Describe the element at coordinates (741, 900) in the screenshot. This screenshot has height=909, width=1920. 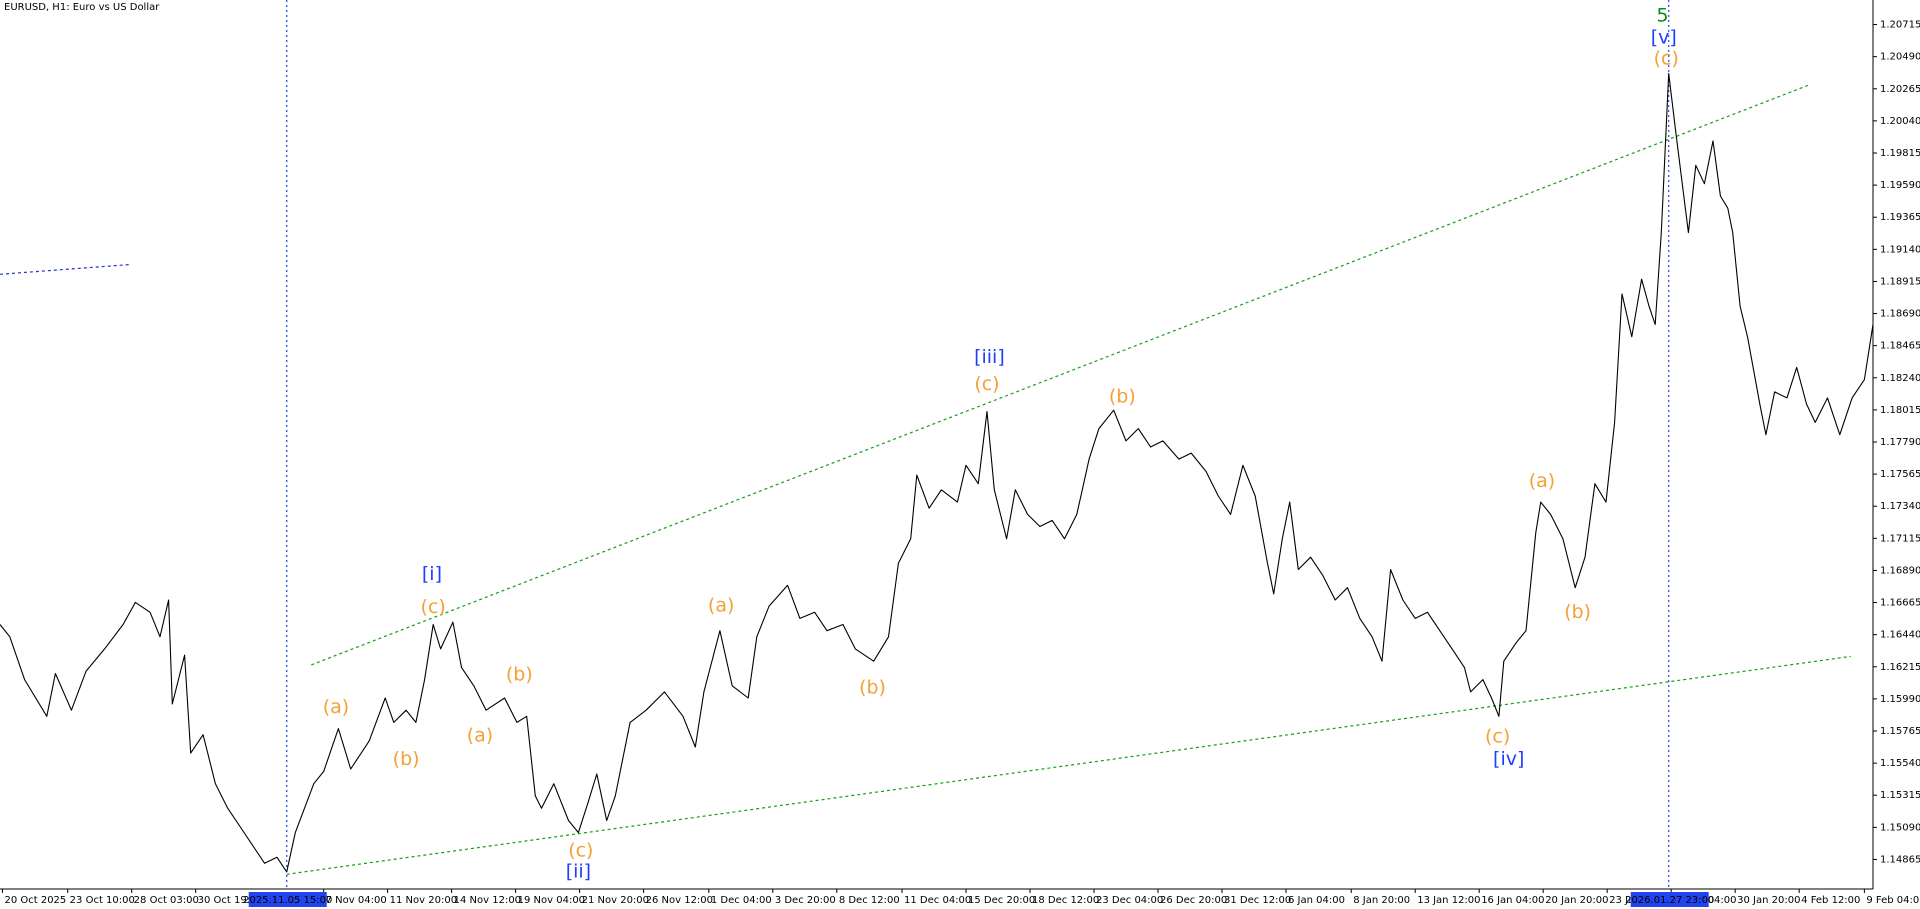
I see `x-tick-label: 1 Dec 04:00` at that location.